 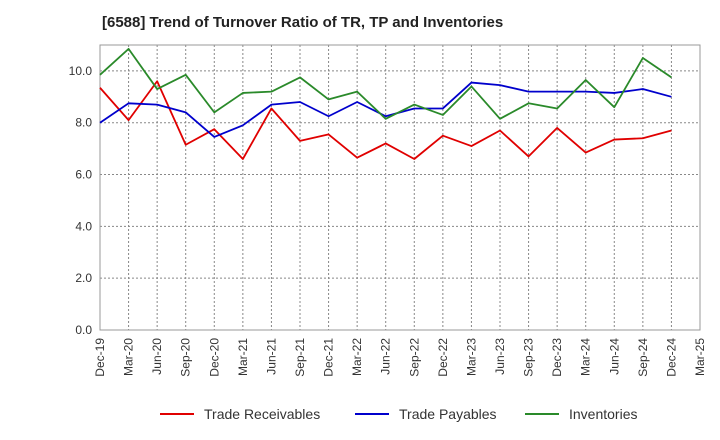 I want to click on y-tick-label: 8.0, so click(x=83, y=123).